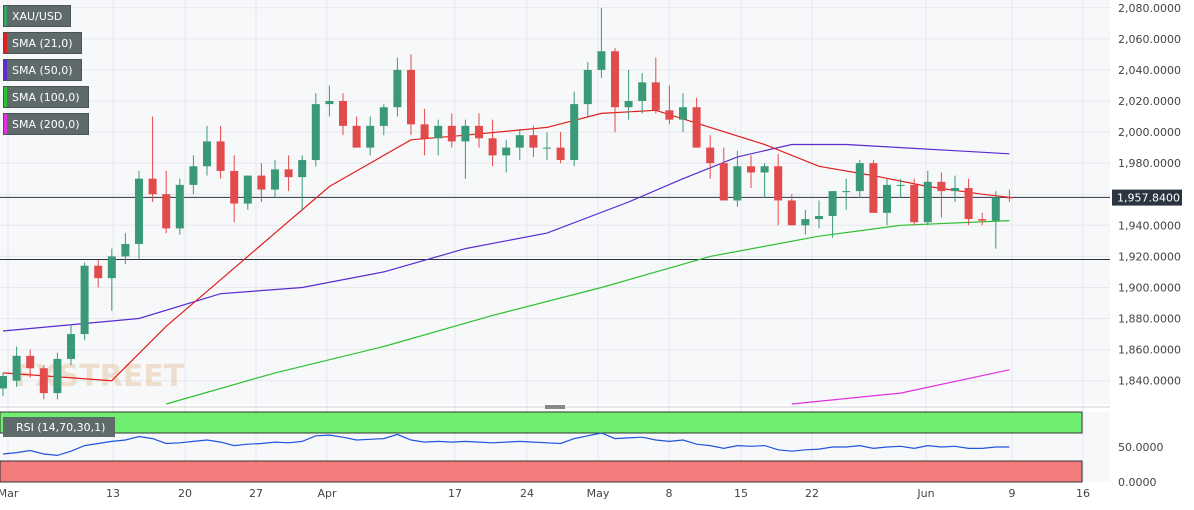 This screenshot has height=510, width=1194. I want to click on x-tick-label: 22, so click(812, 493).